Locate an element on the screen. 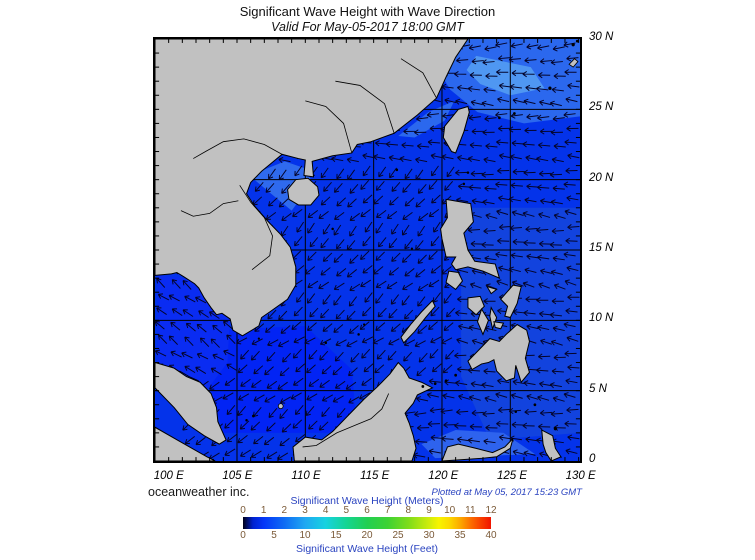 The image size is (755, 560). feet-tick-40: 40 is located at coordinates (491, 535).